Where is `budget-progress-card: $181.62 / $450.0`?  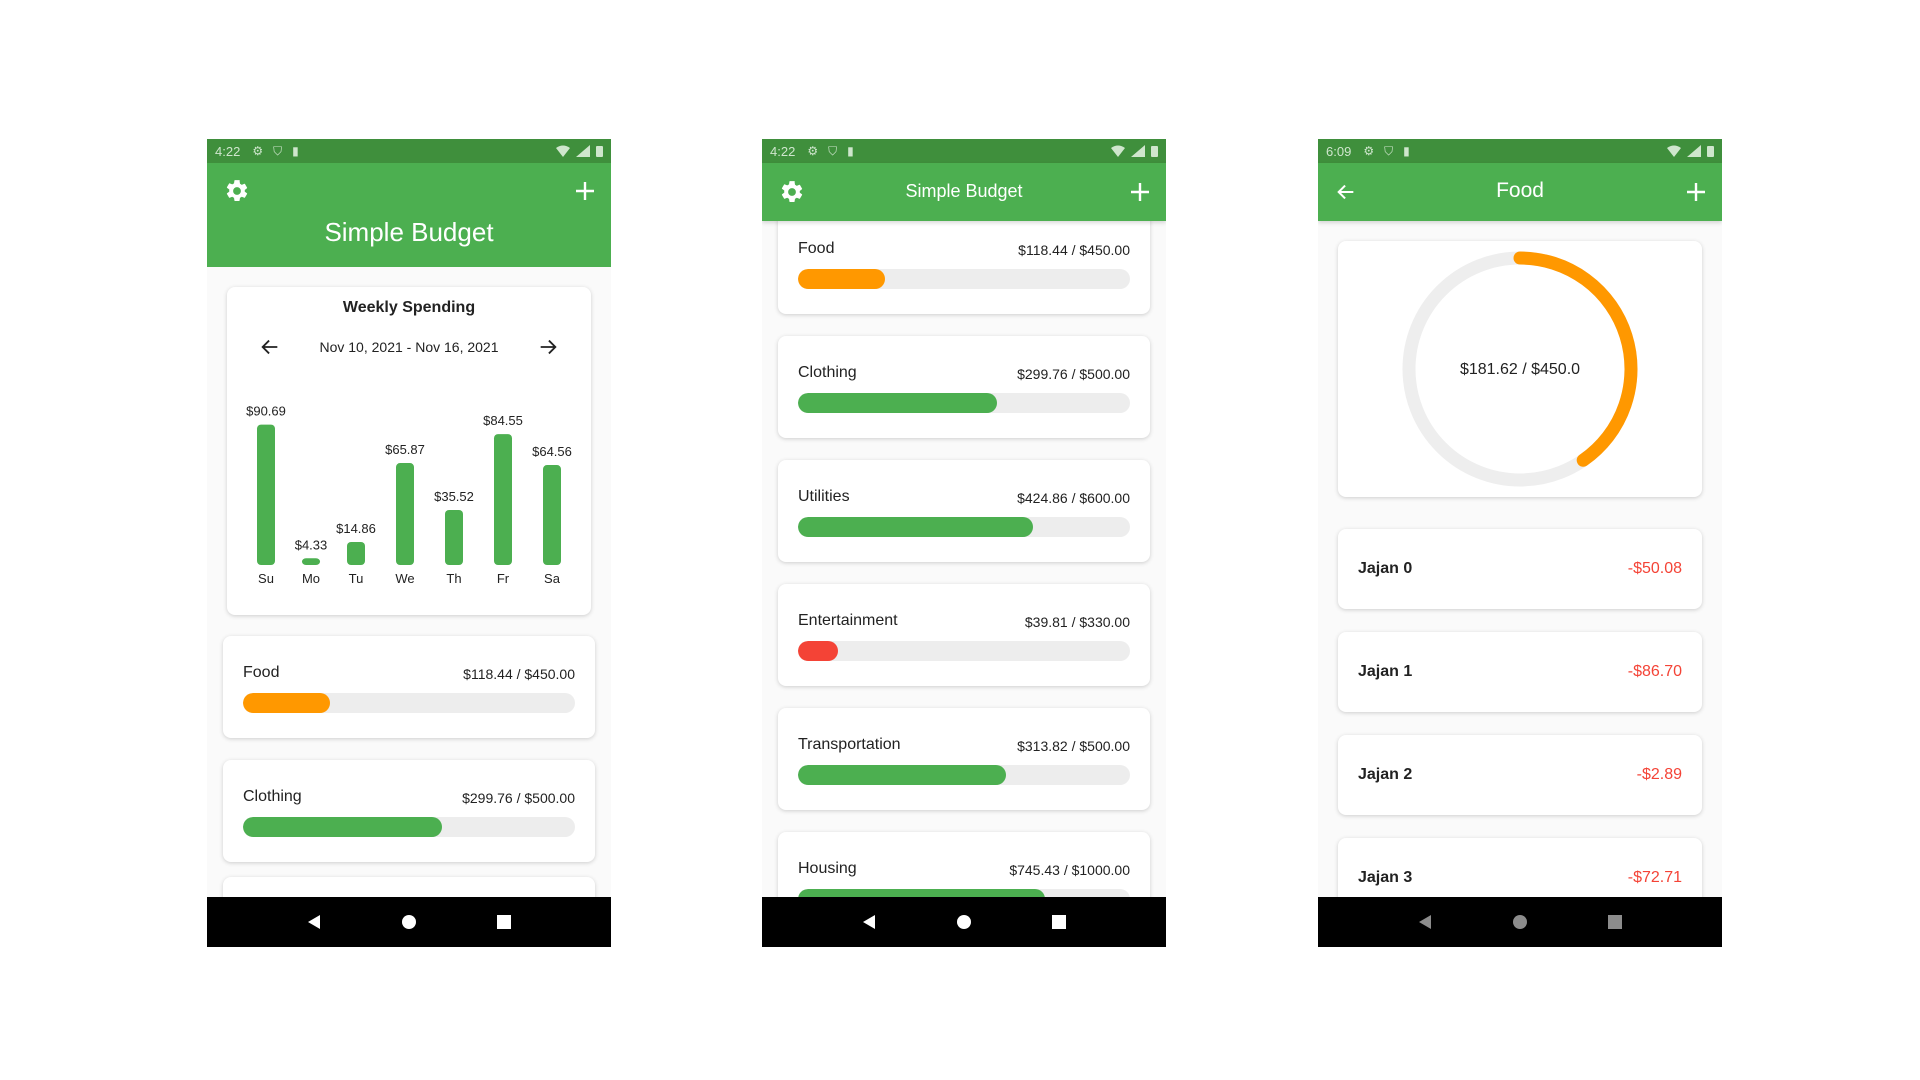 budget-progress-card: $181.62 / $450.0 is located at coordinates (1520, 369).